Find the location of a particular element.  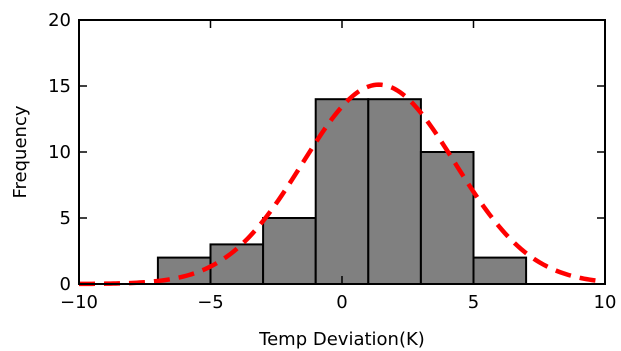

y-tick-label: 20 is located at coordinates (59, 20).